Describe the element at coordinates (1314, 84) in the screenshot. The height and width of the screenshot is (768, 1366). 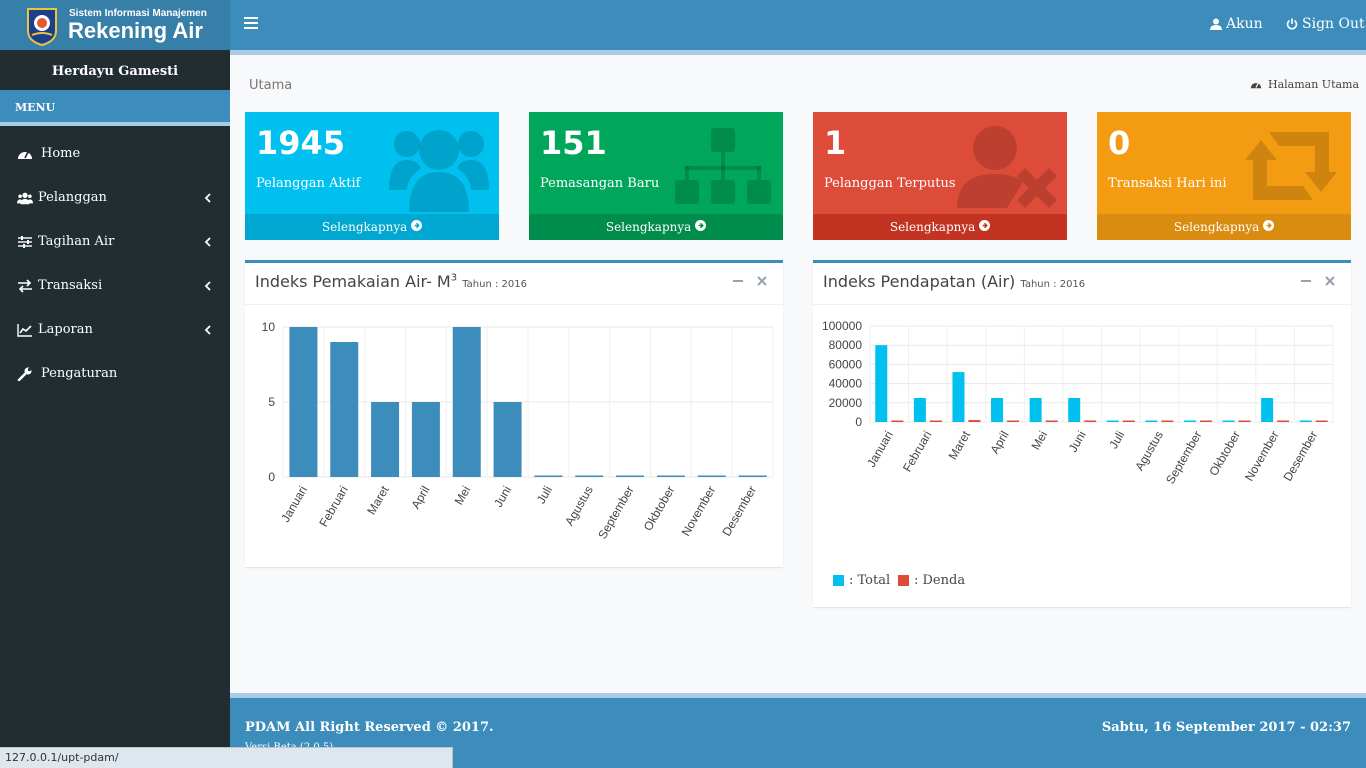
I see `breadcrumb-home-link: Halaman Utama` at that location.